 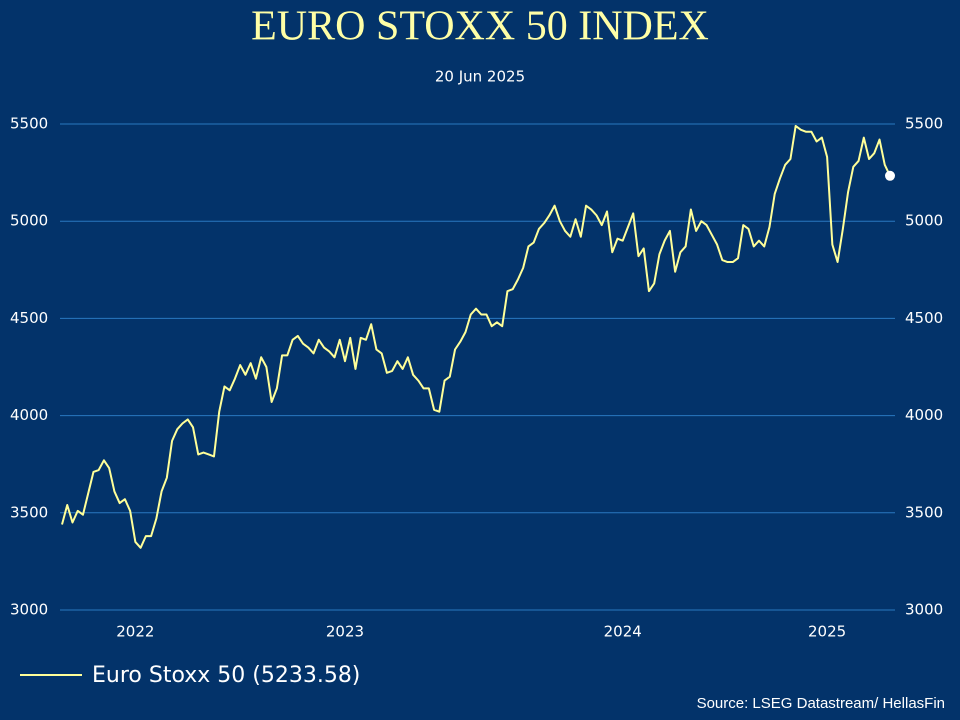 What do you see at coordinates (821, 703) in the screenshot?
I see `source-note: Source: LSEG Datastream/ HellasFin` at bounding box center [821, 703].